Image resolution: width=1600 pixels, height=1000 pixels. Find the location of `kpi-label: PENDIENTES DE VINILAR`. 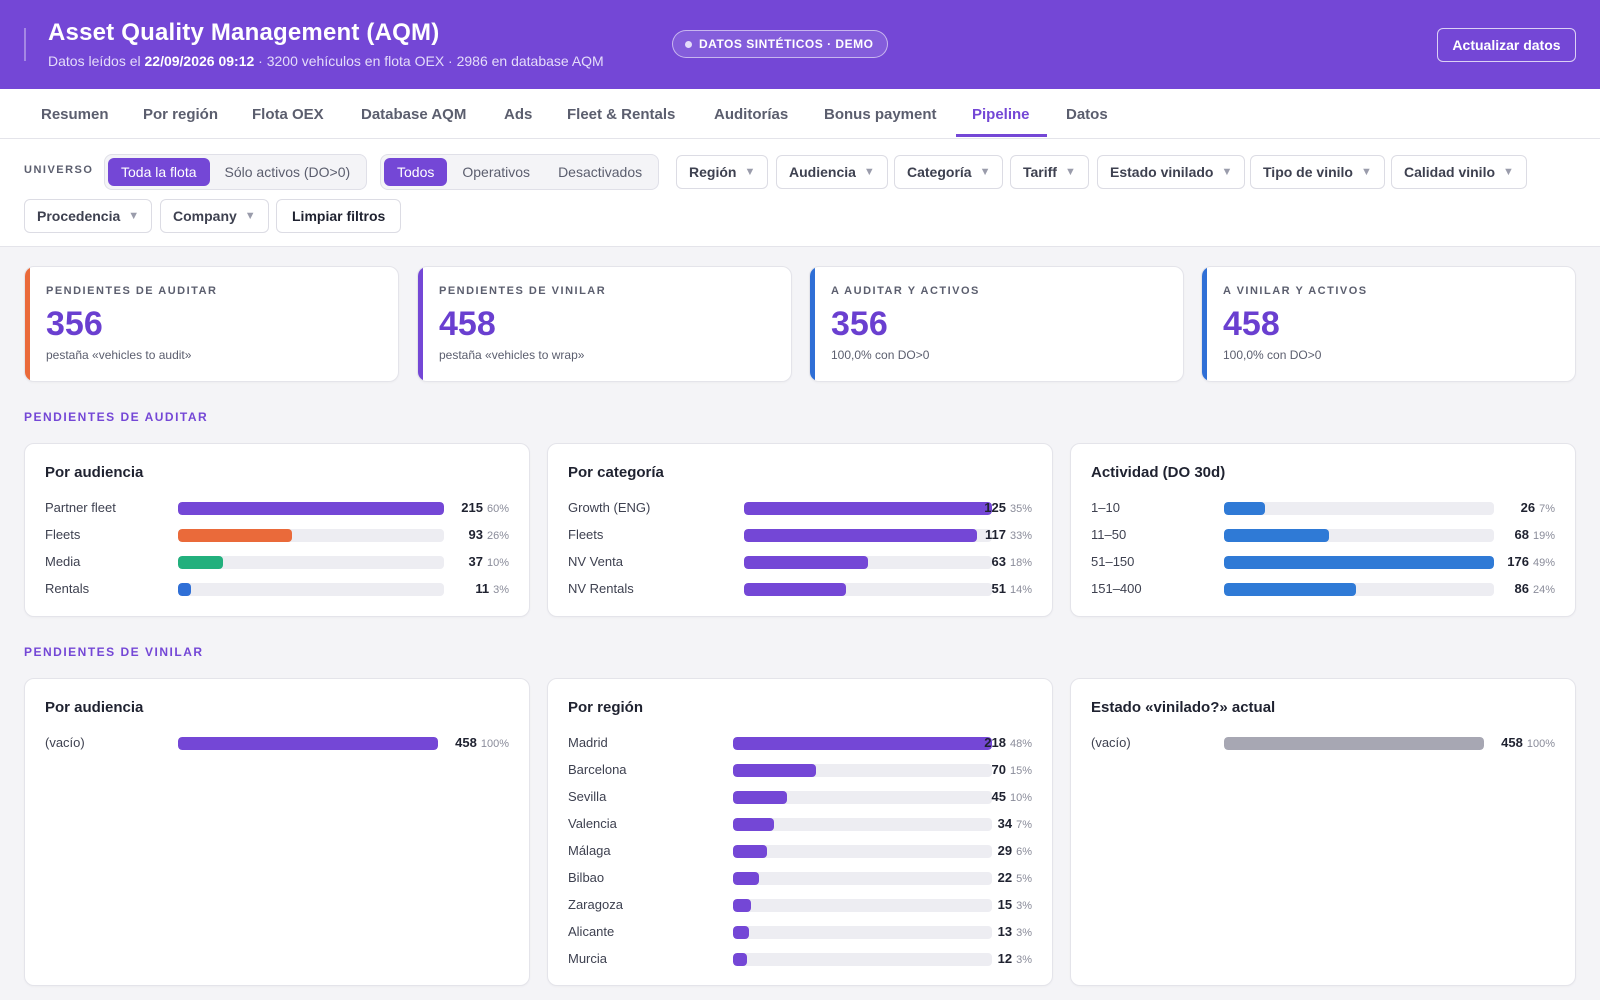

kpi-label: PENDIENTES DE VINILAR is located at coordinates (523, 291).